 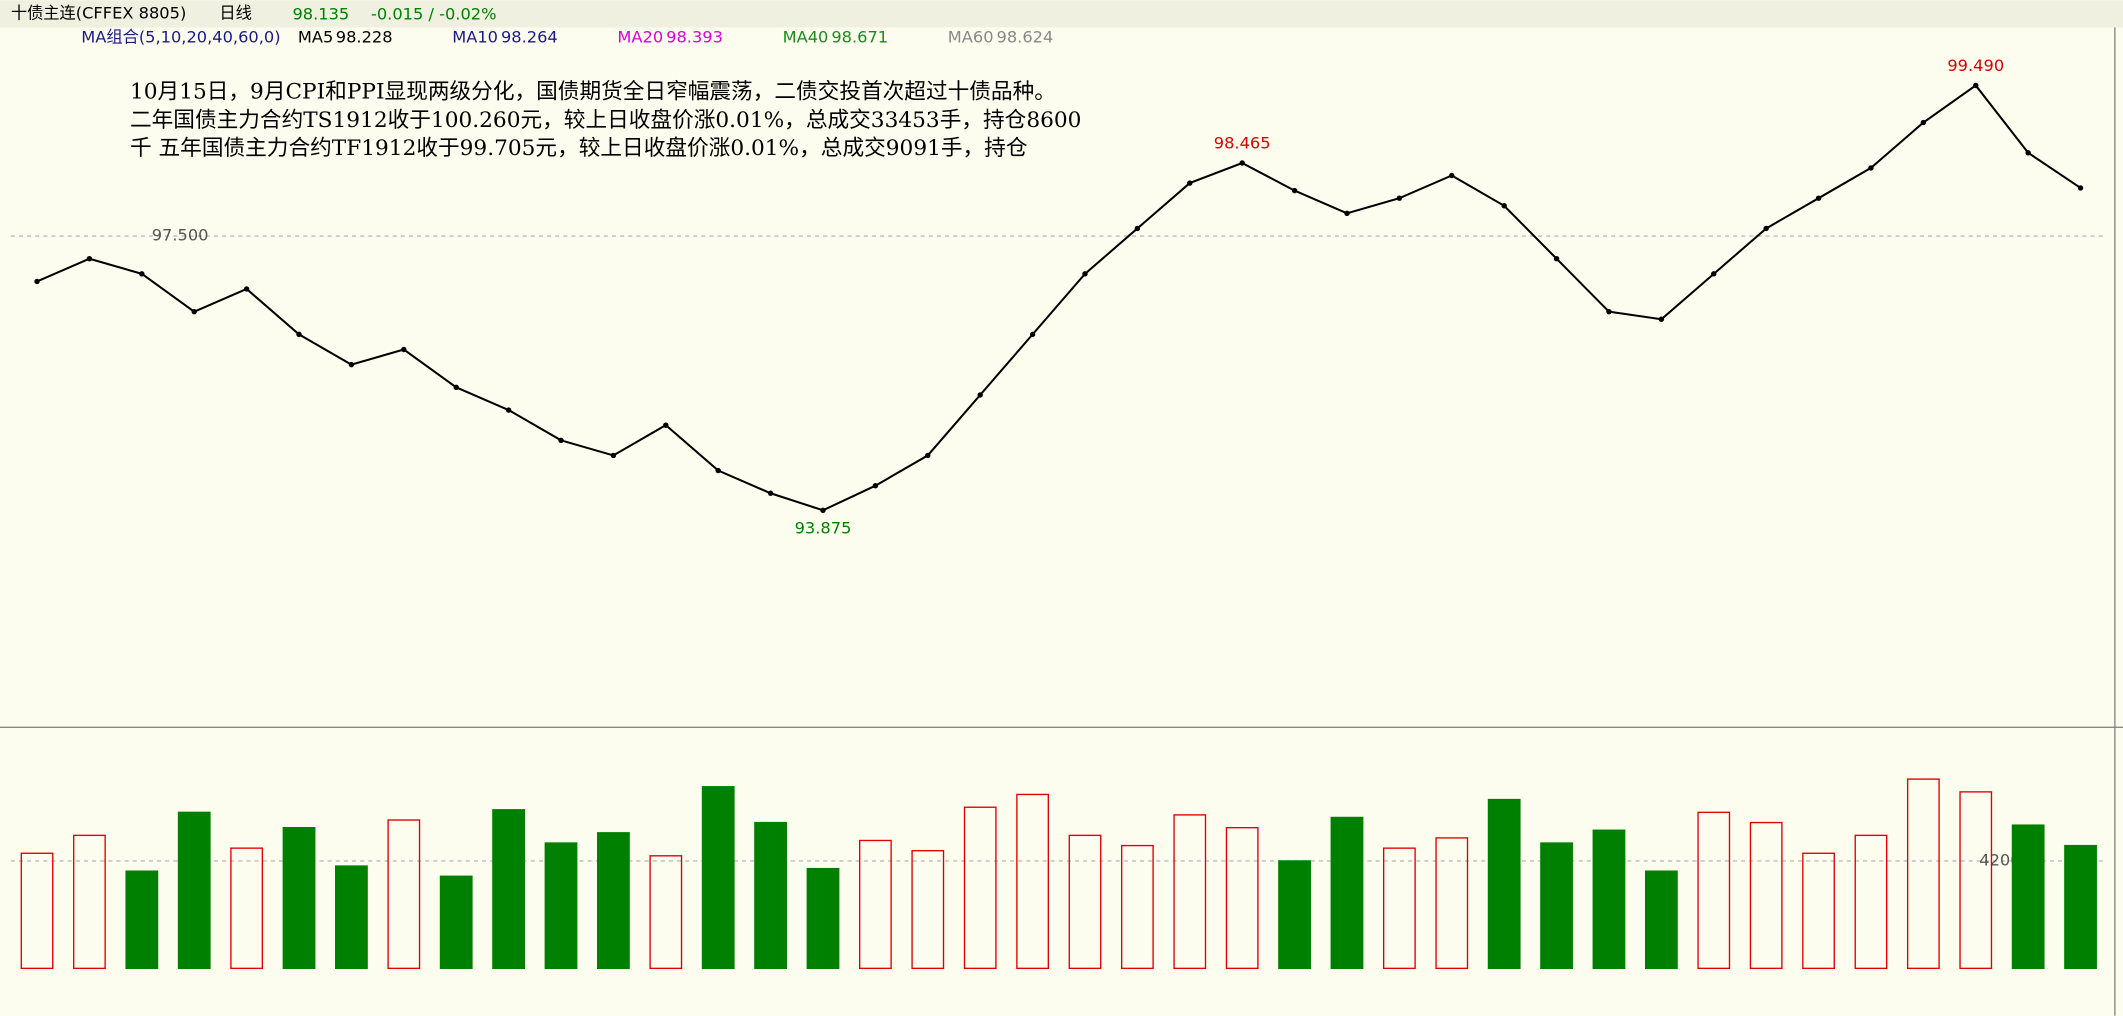 What do you see at coordinates (315, 37) in the screenshot?
I see `ma-name: MA5` at bounding box center [315, 37].